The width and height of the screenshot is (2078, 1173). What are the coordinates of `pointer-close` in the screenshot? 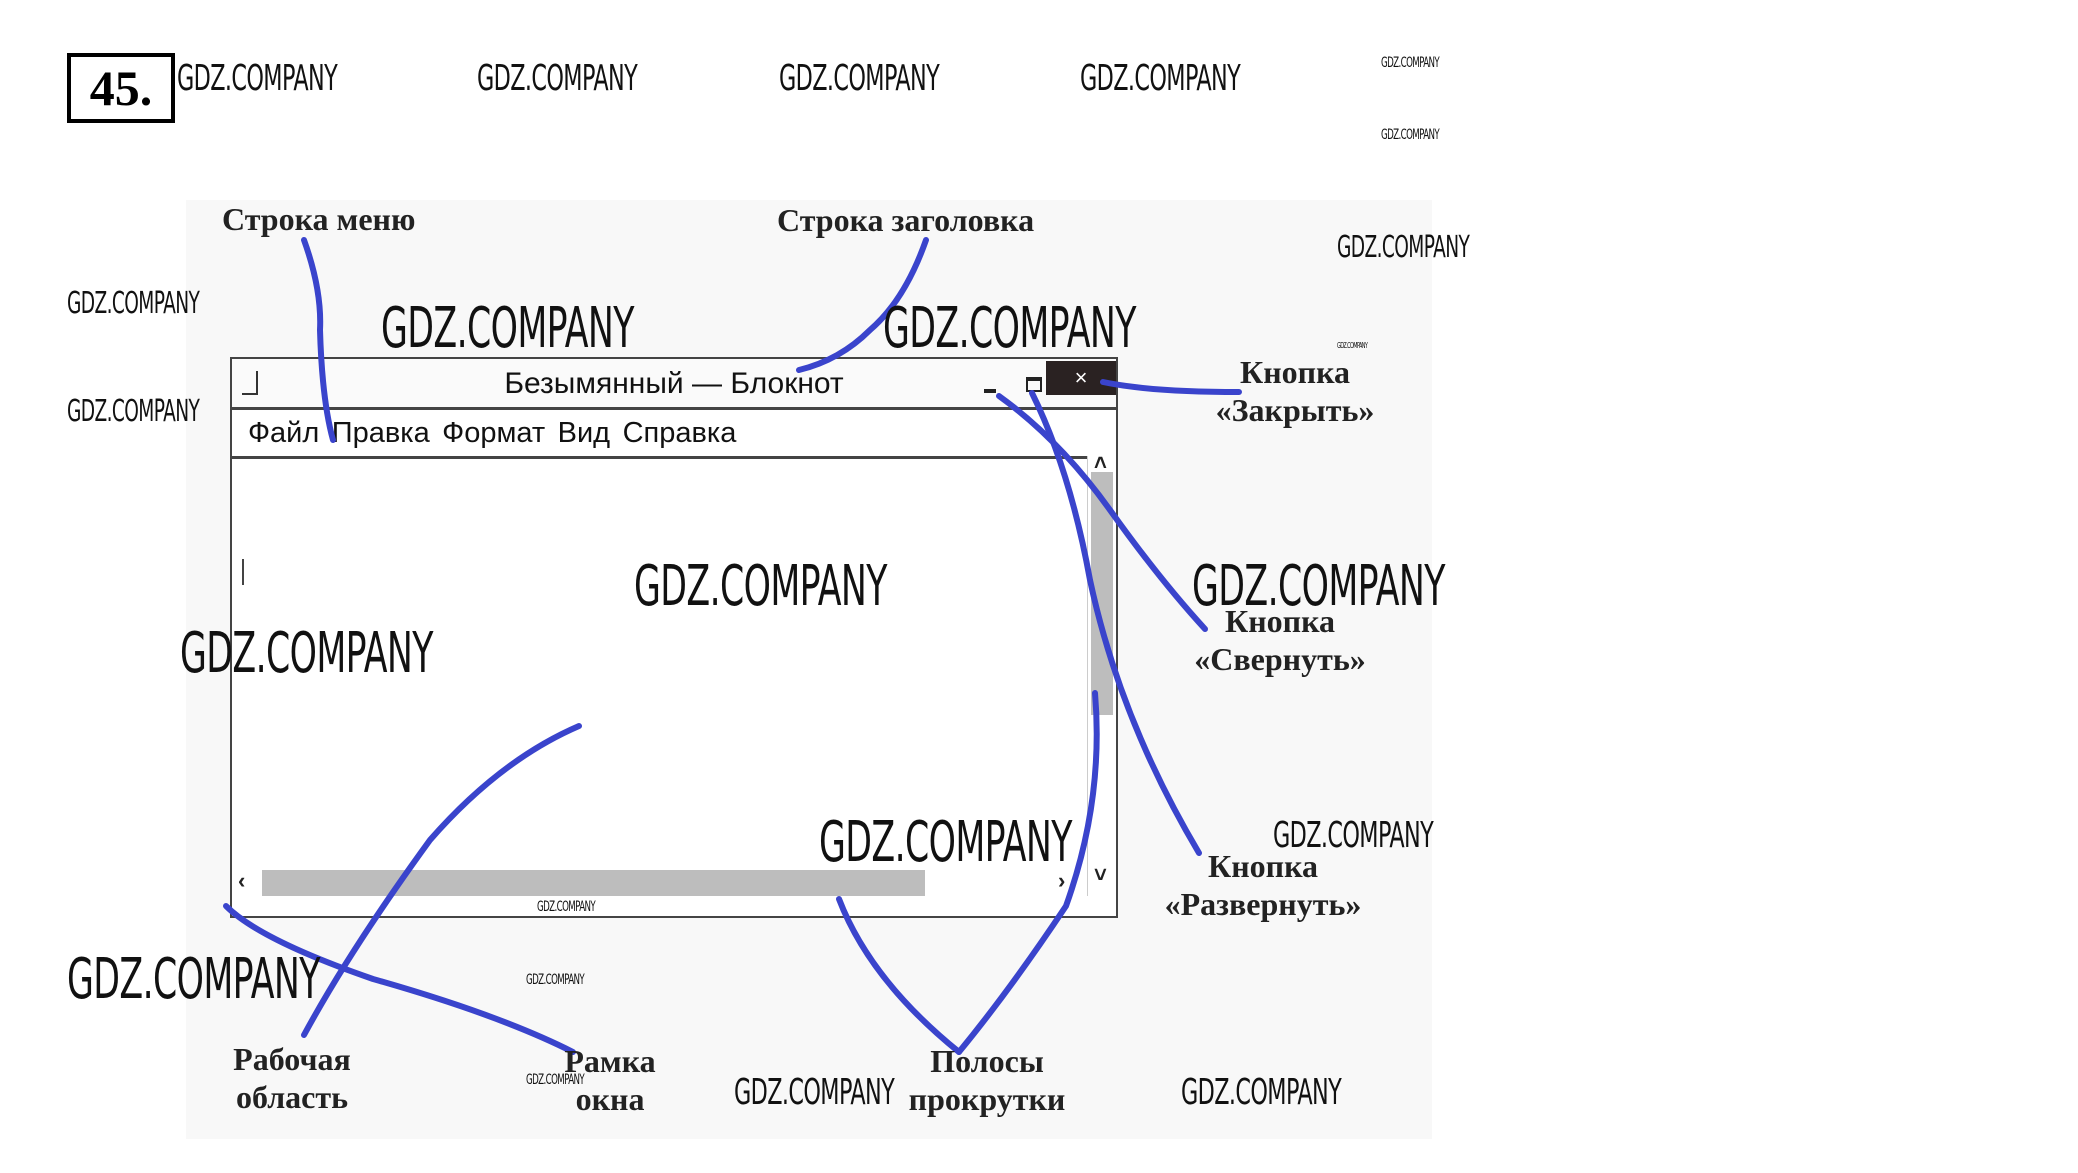 It's located at (1171, 387).